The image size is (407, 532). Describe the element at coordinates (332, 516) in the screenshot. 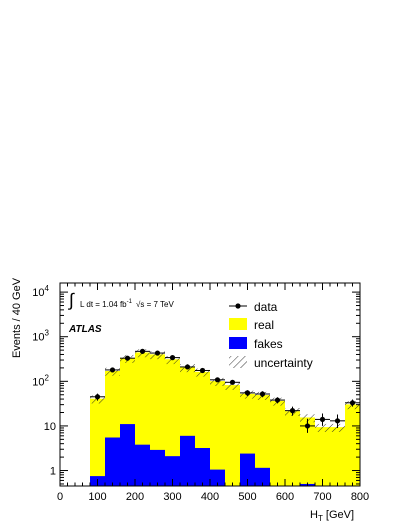

I see `x-axis-label: HT [GeV]` at that location.